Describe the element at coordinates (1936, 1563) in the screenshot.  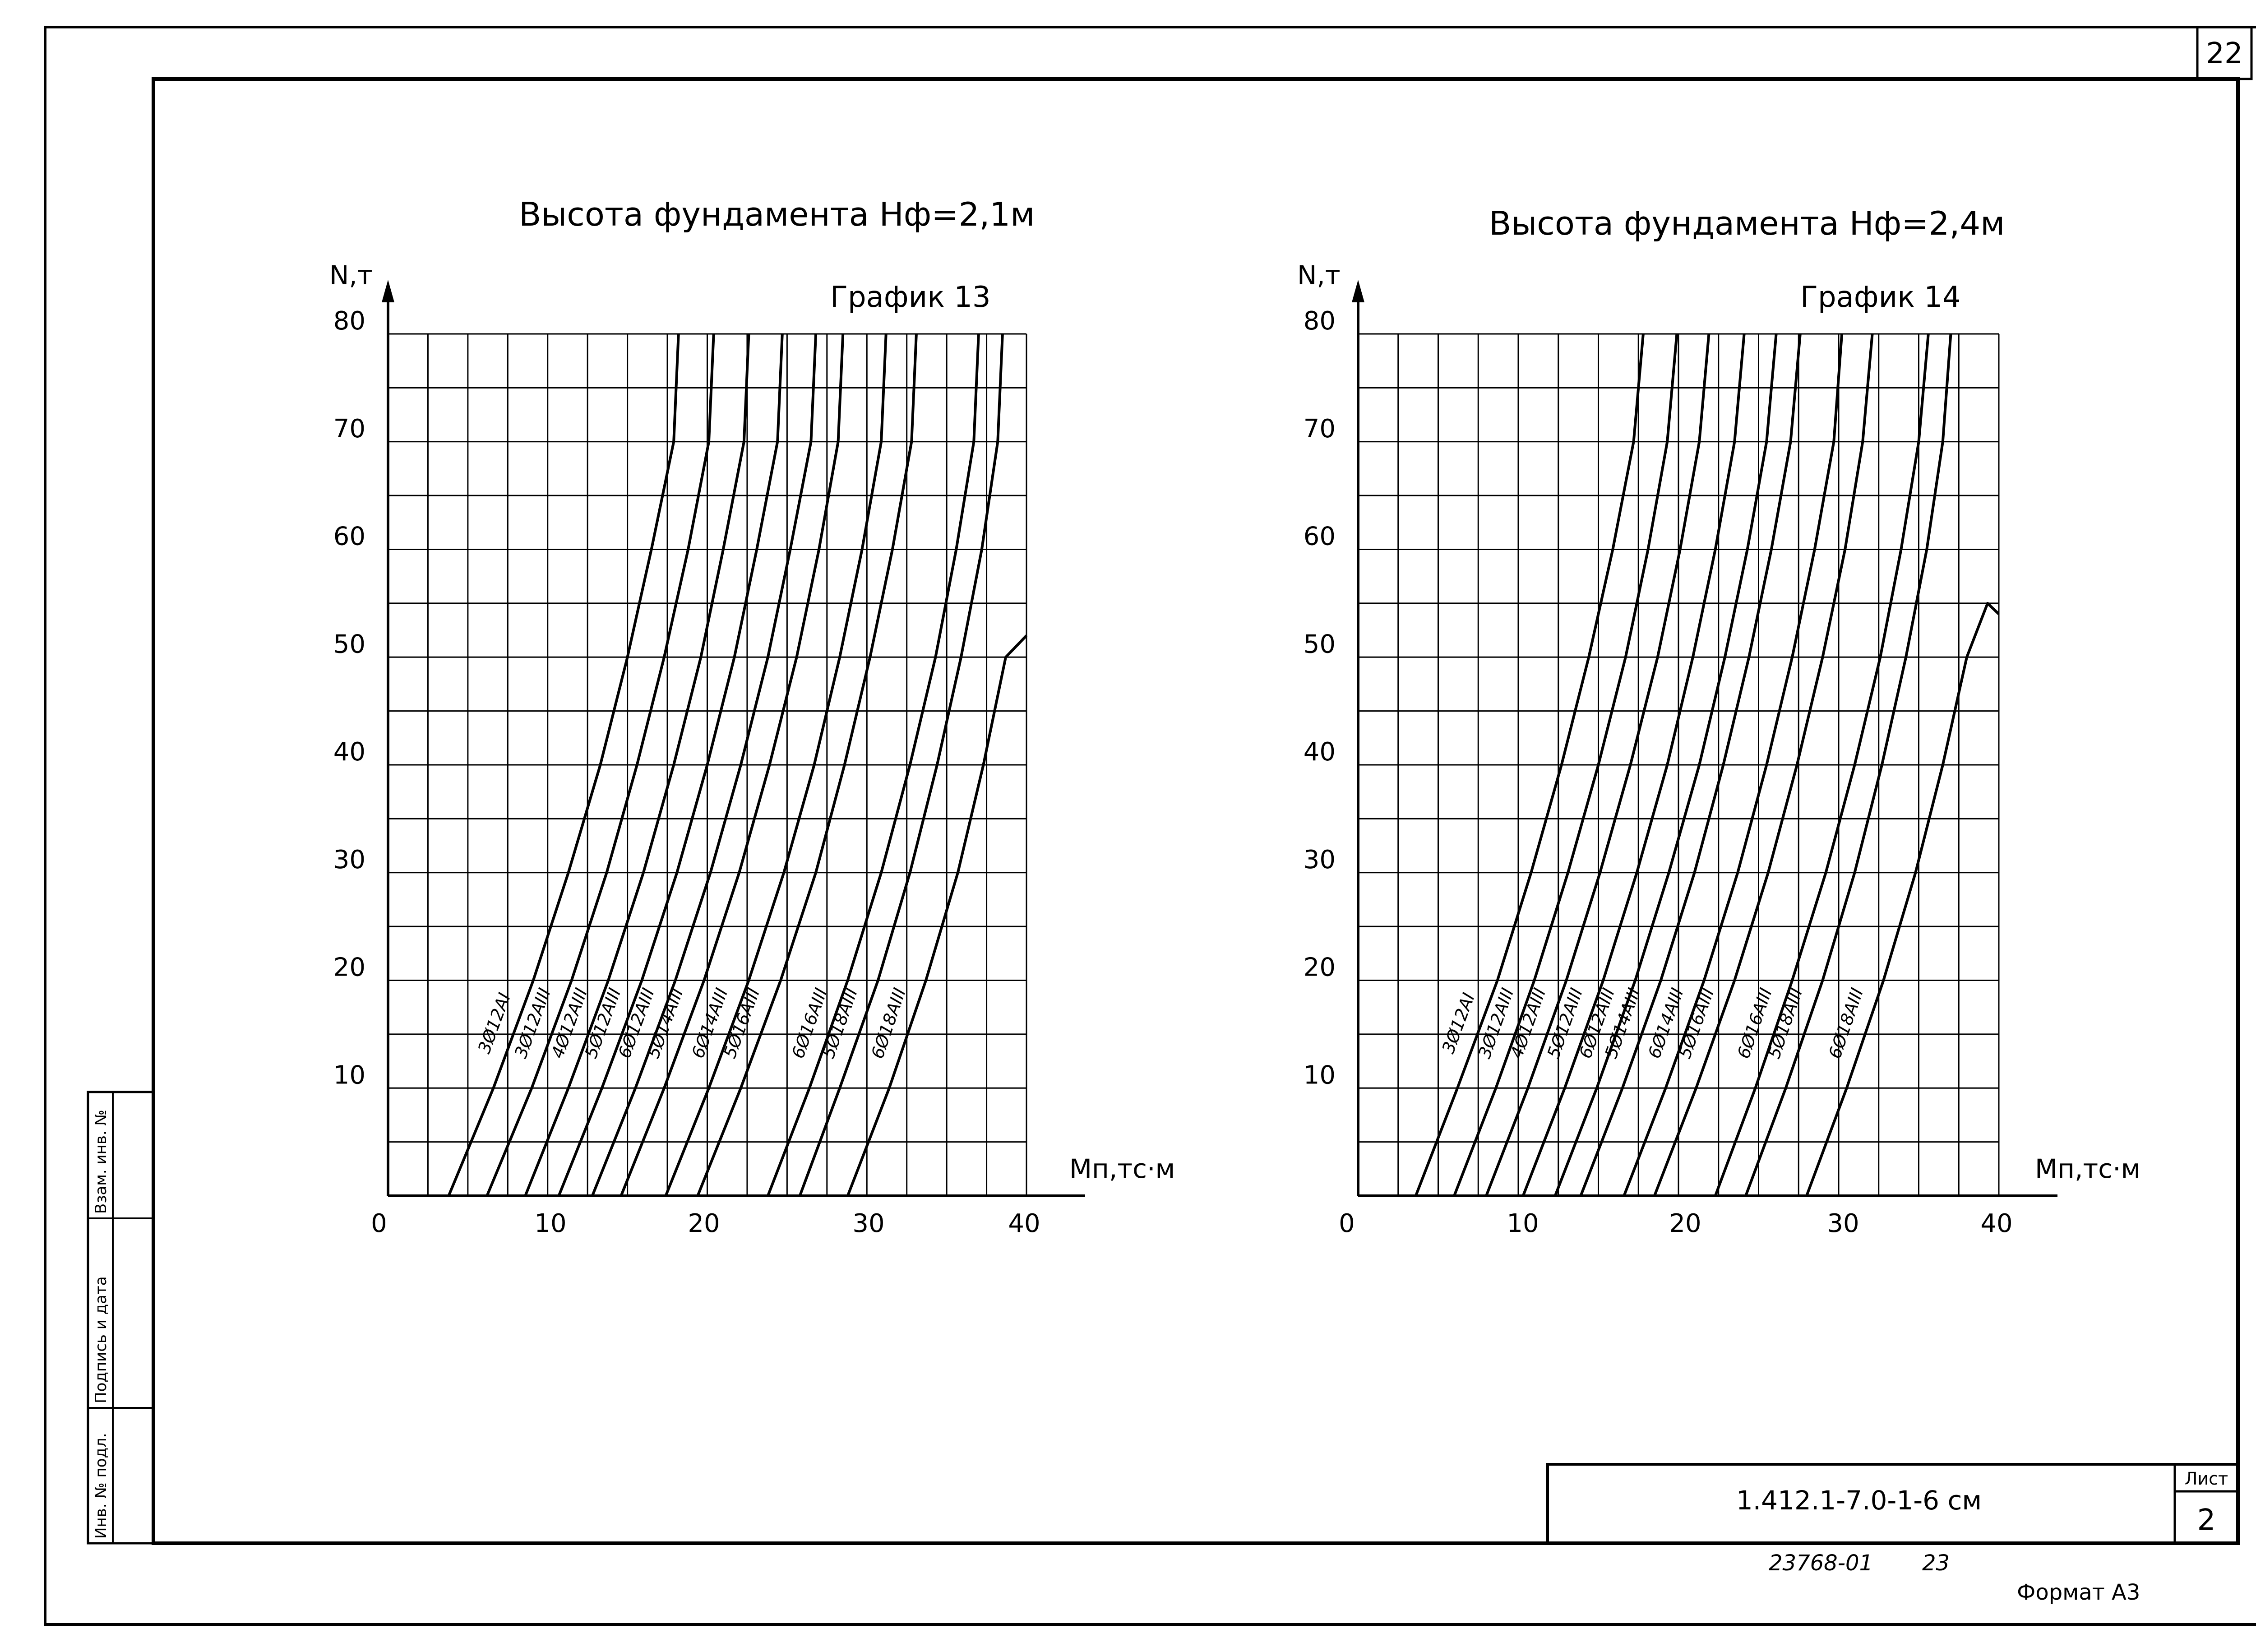
I see `archive-page: 23` at that location.